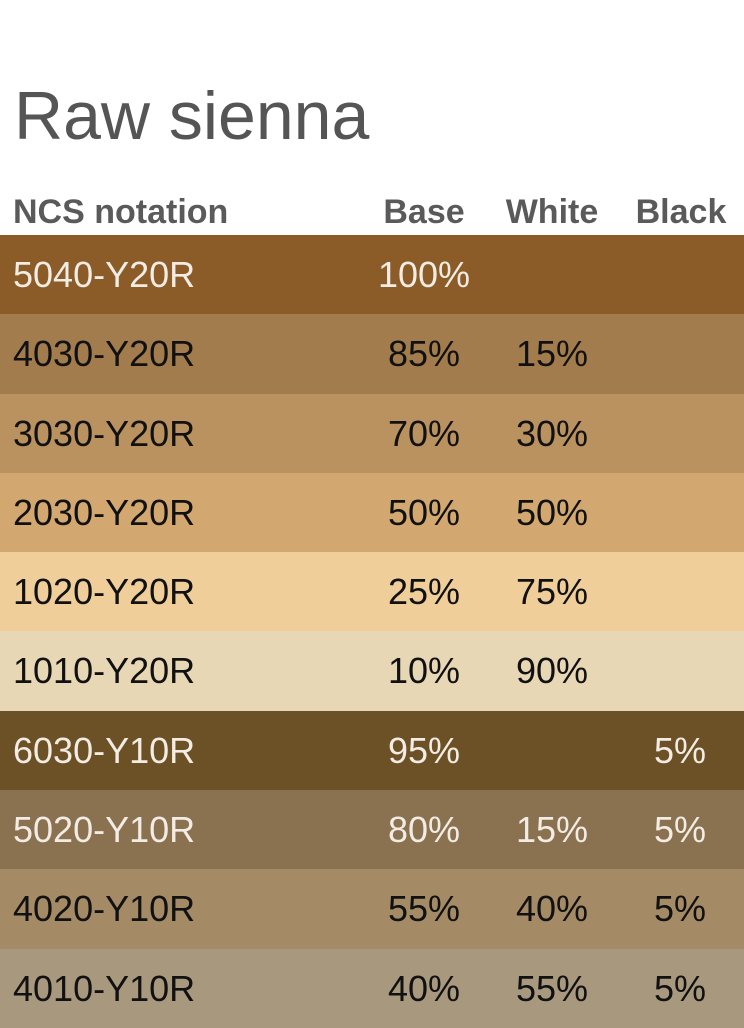  Describe the element at coordinates (424, 988) in the screenshot. I see `base-cell: 40%` at that location.